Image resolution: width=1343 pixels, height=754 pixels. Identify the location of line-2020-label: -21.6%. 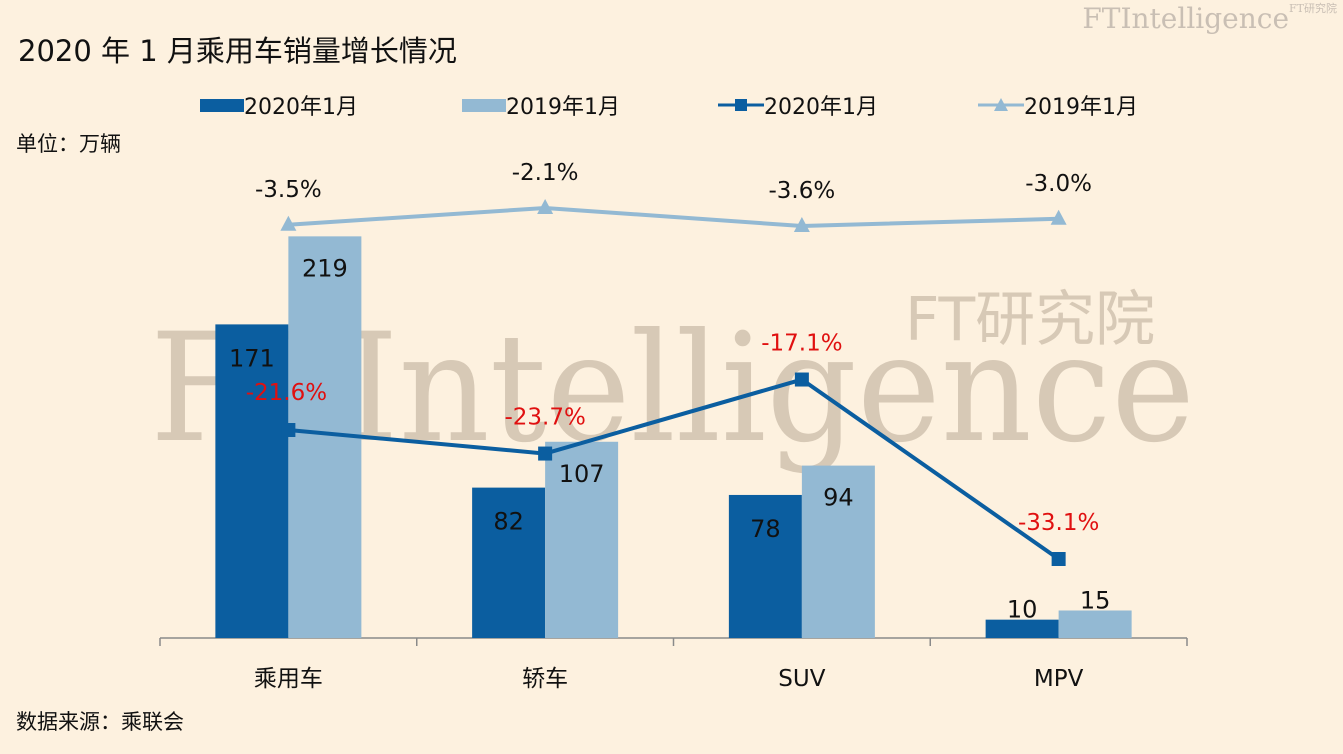
(286, 393).